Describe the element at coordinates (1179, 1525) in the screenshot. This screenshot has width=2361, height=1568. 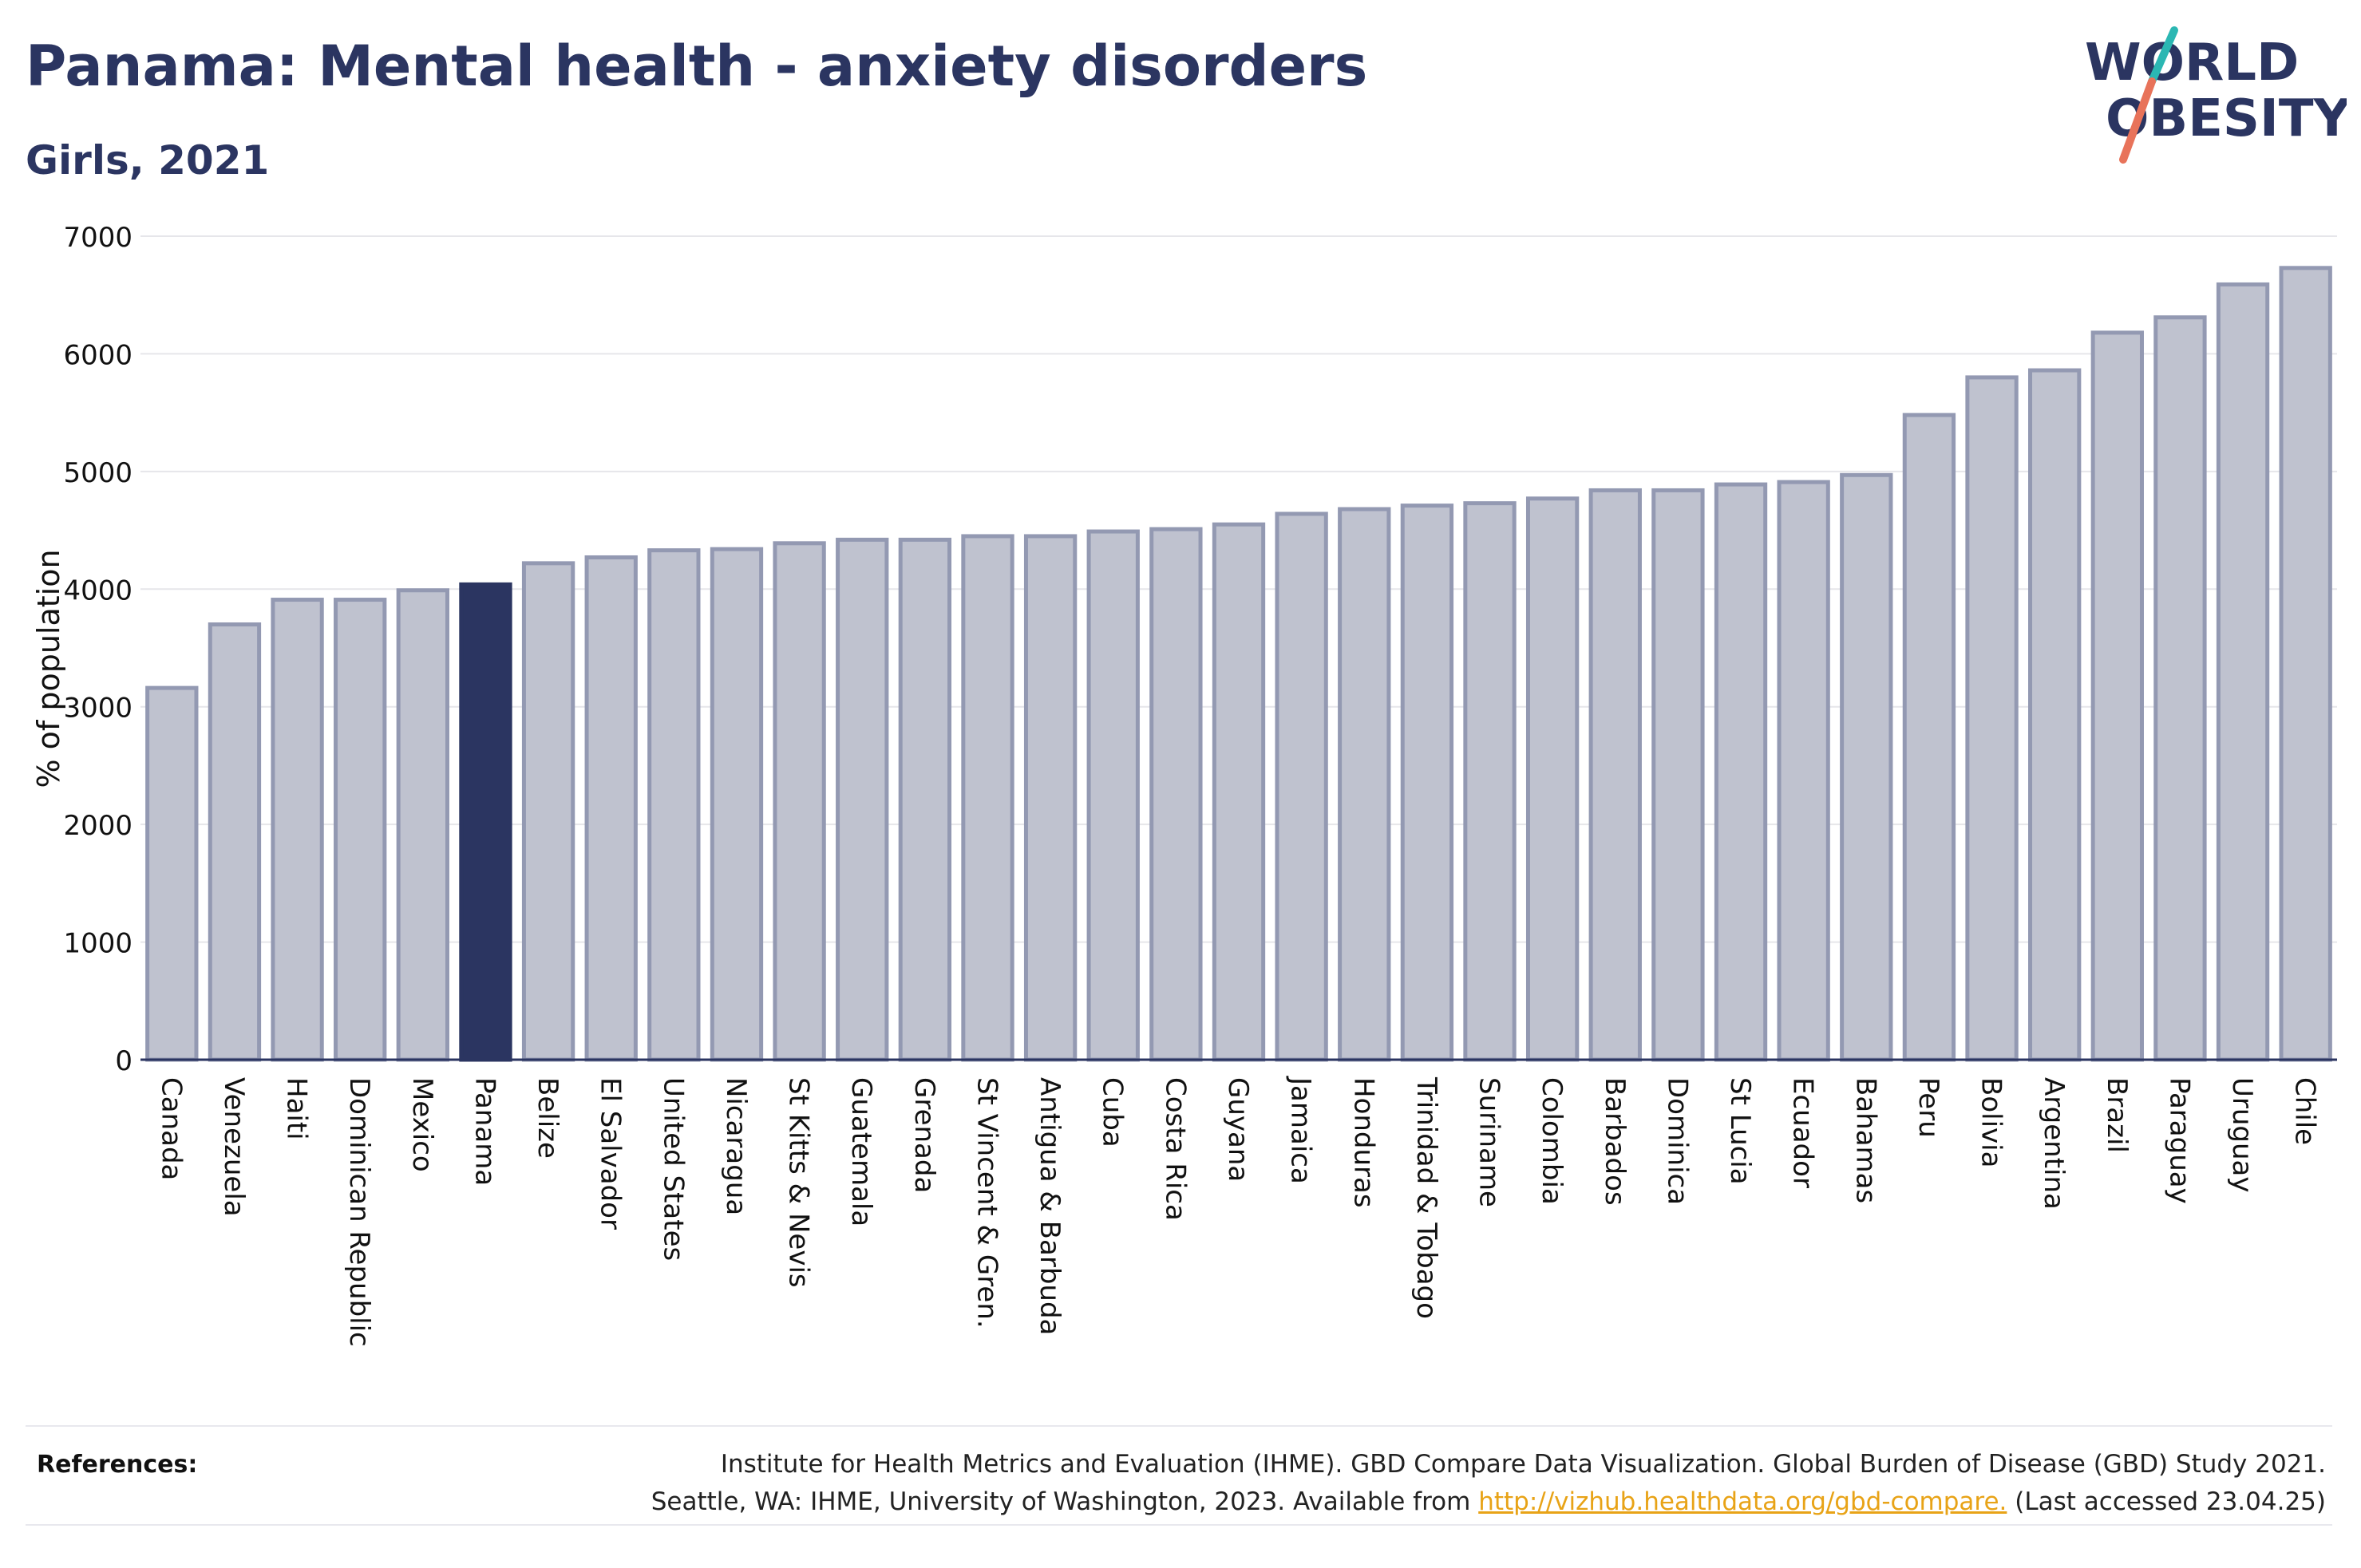
I see `references-bottom-rule` at that location.